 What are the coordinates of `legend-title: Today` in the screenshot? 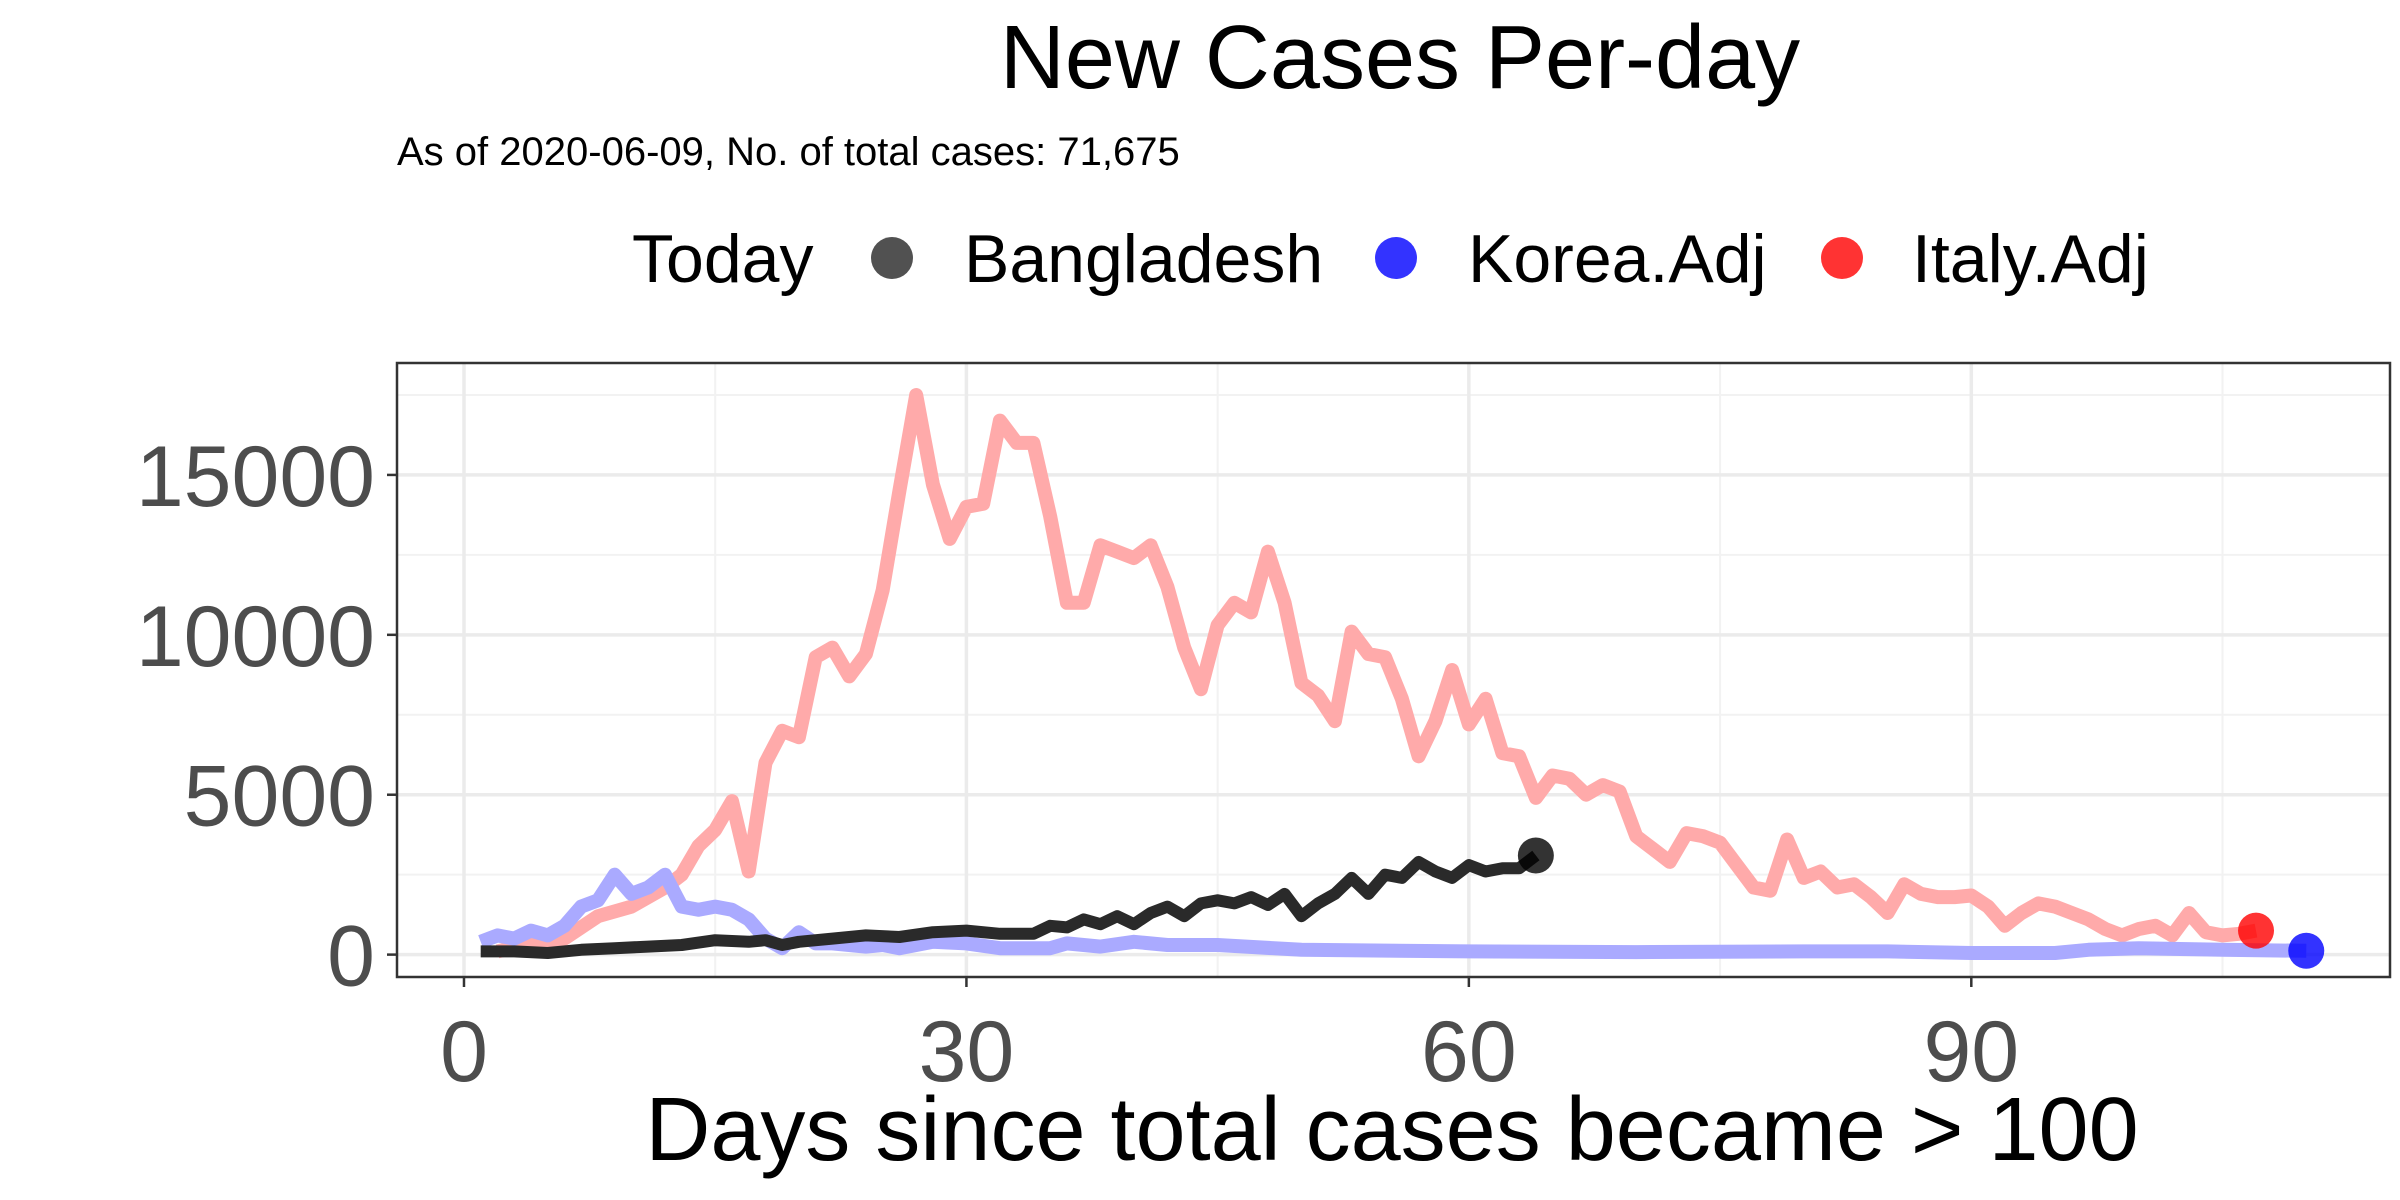 It's located at (722, 259).